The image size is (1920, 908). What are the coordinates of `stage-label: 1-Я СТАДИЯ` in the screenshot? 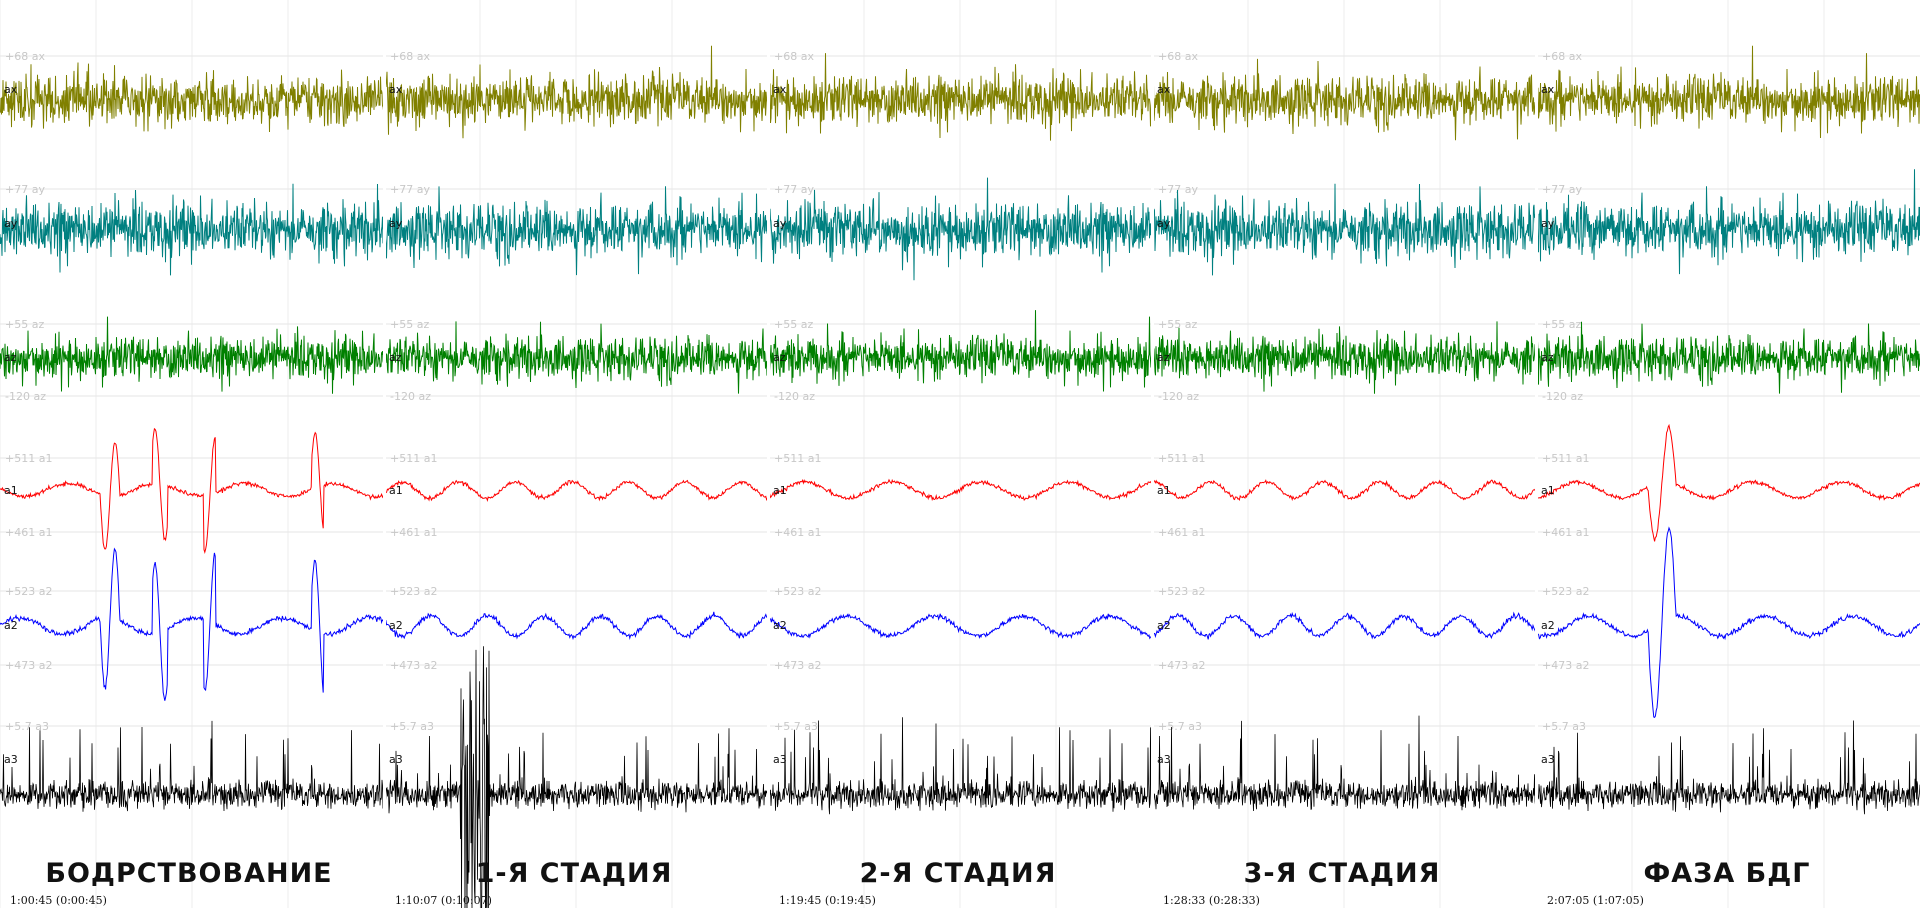 It's located at (574, 873).